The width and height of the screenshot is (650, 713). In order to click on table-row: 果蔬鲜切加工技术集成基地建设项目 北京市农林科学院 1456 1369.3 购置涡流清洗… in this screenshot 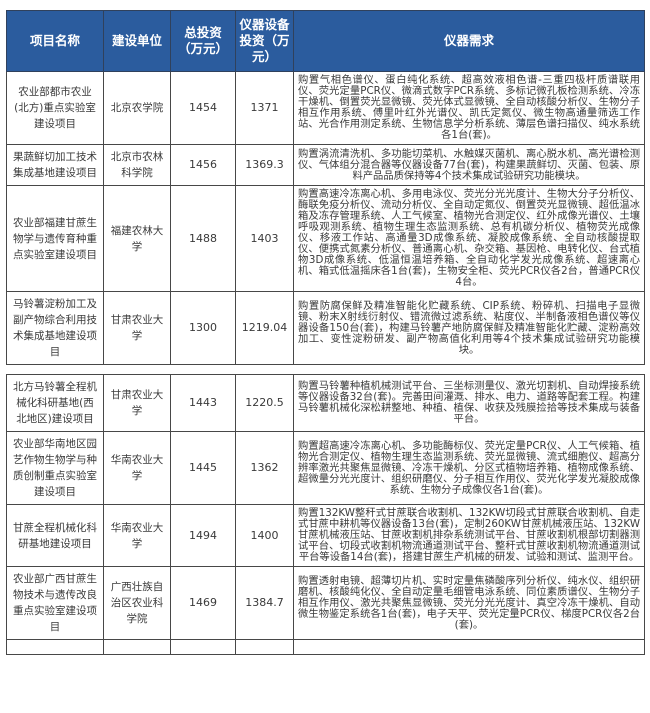, I will do `click(325, 165)`.